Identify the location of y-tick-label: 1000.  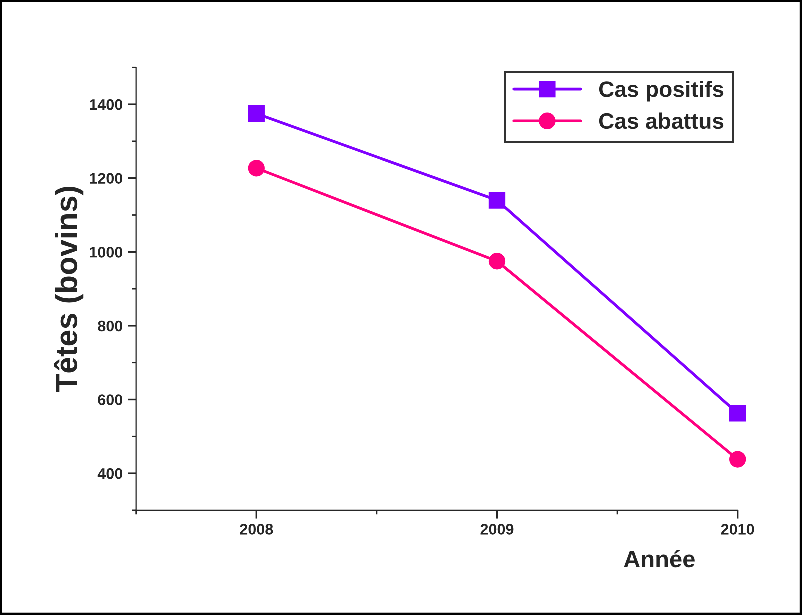
(106, 252).